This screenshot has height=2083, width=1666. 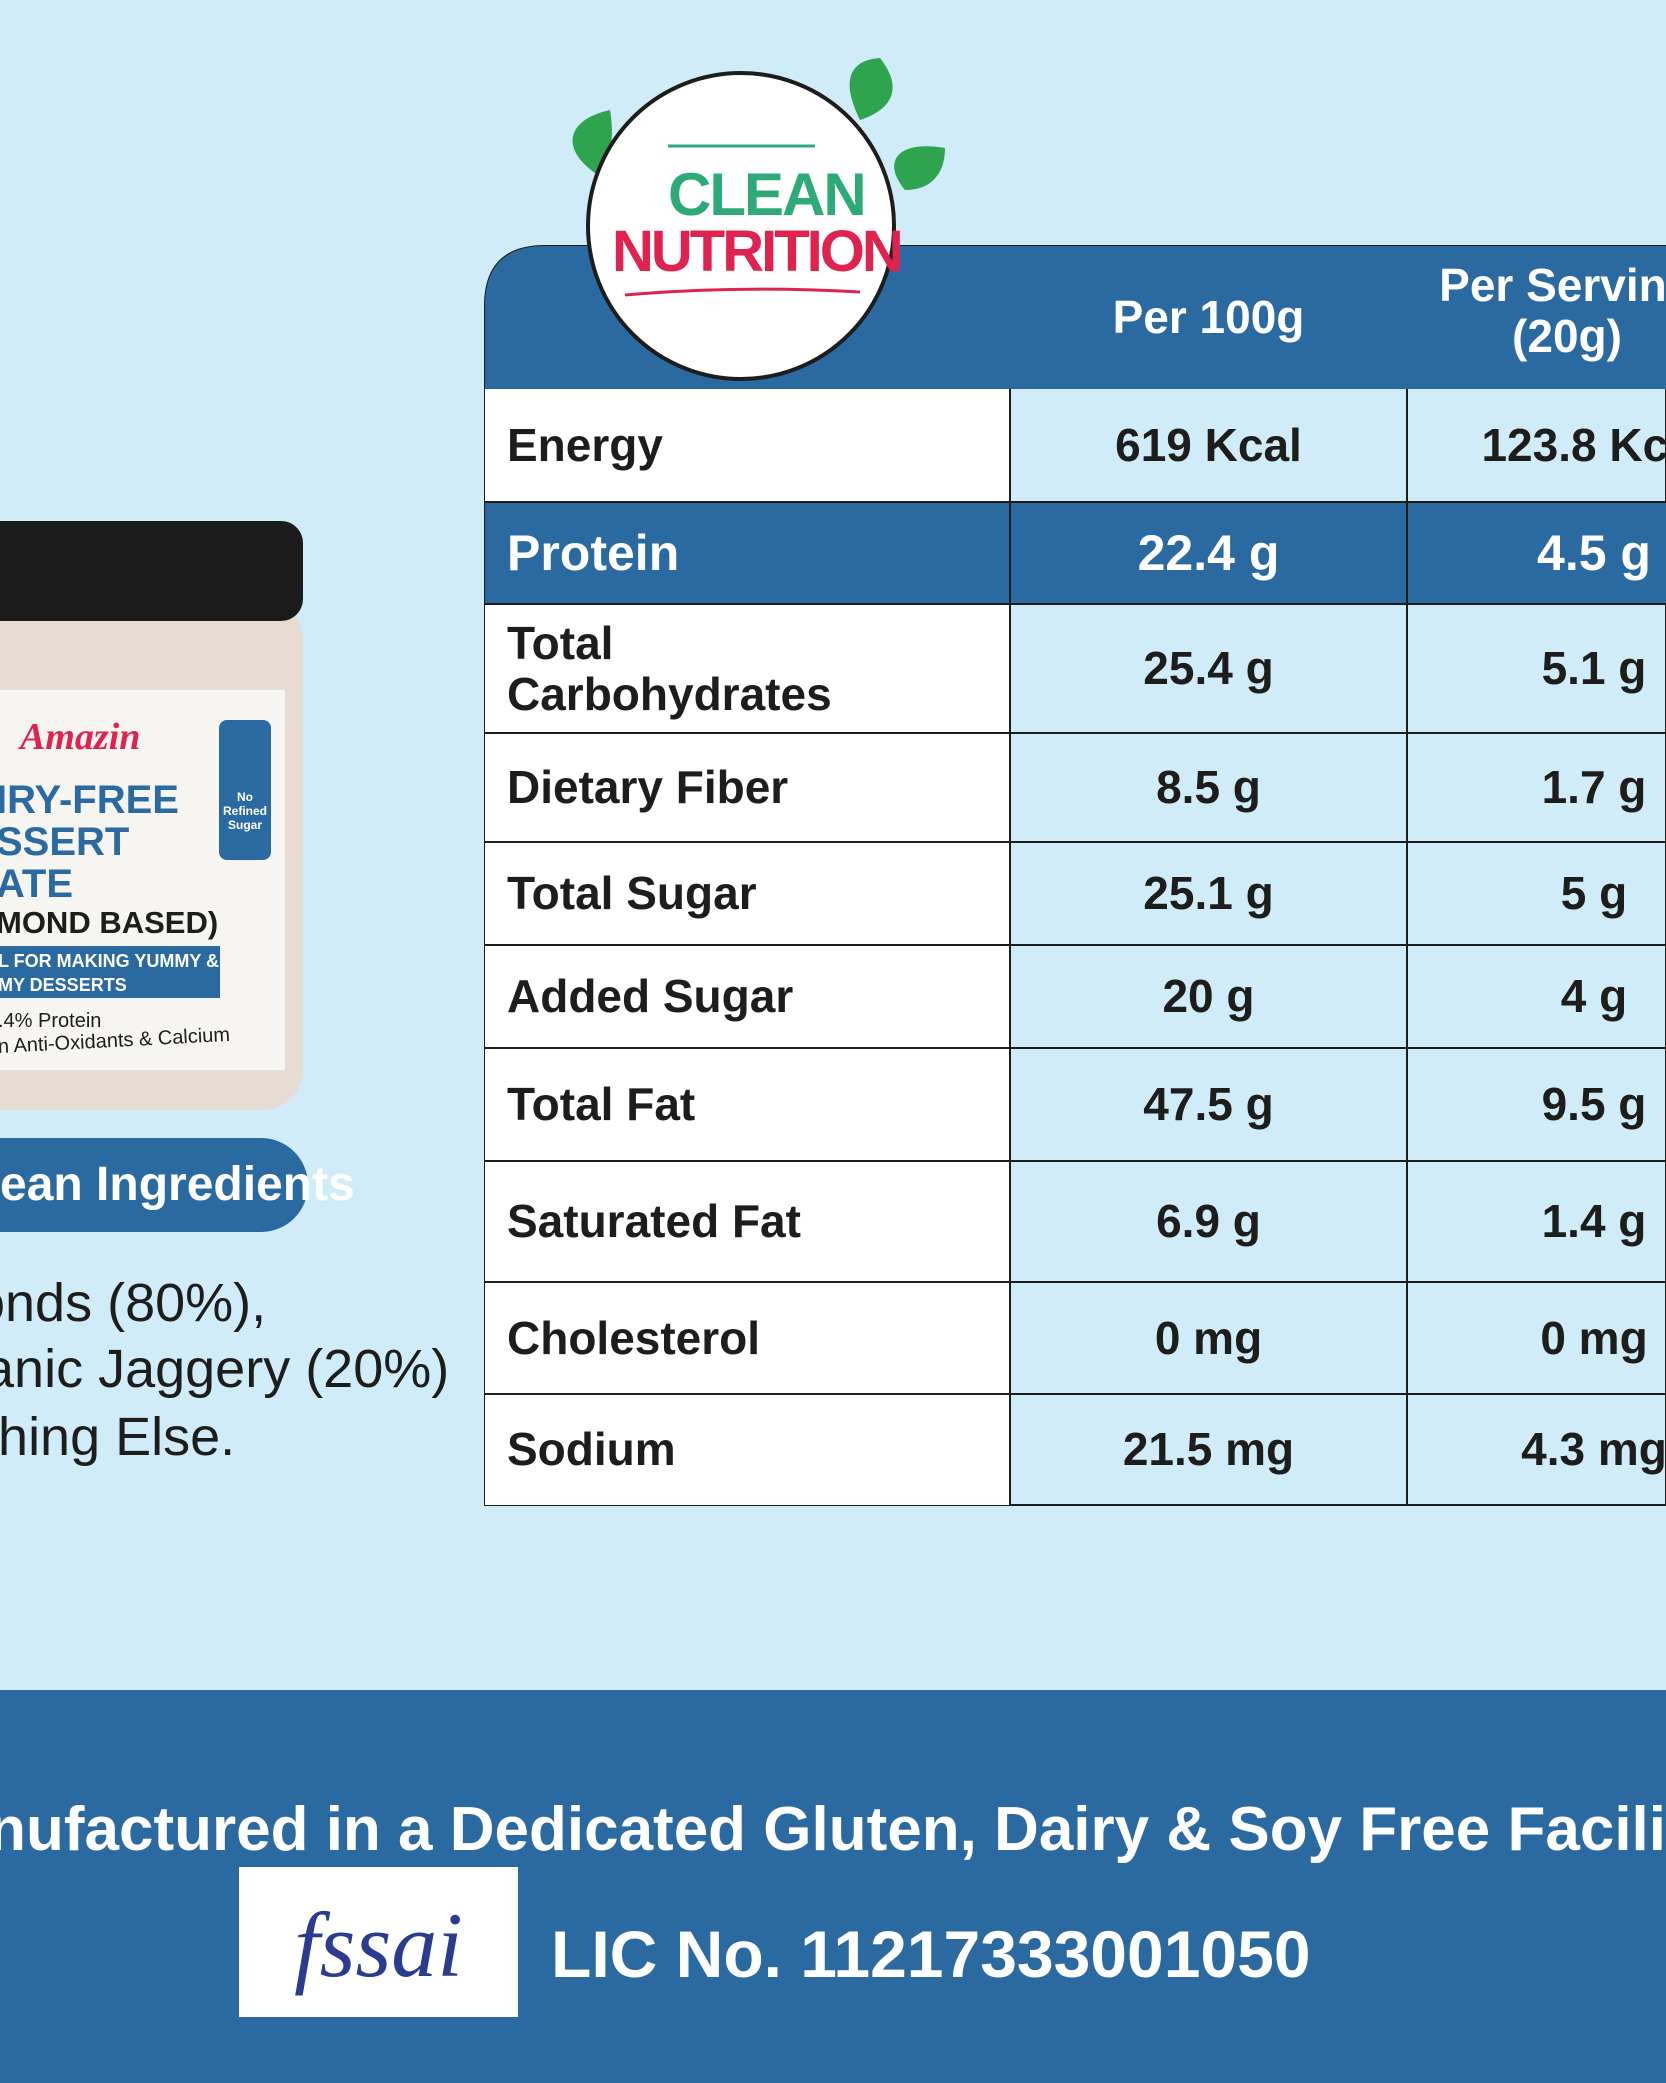 I want to click on nutrient-name-text: Saturated Fat, so click(x=654, y=1221).